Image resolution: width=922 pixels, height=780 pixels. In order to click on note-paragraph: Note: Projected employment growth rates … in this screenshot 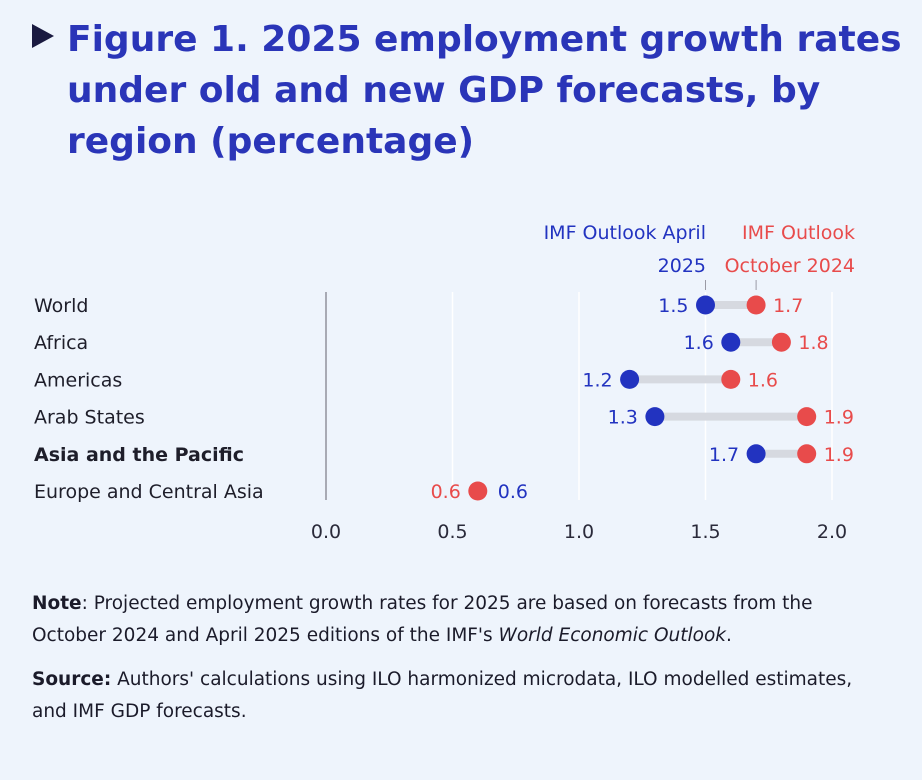, I will do `click(462, 620)`.